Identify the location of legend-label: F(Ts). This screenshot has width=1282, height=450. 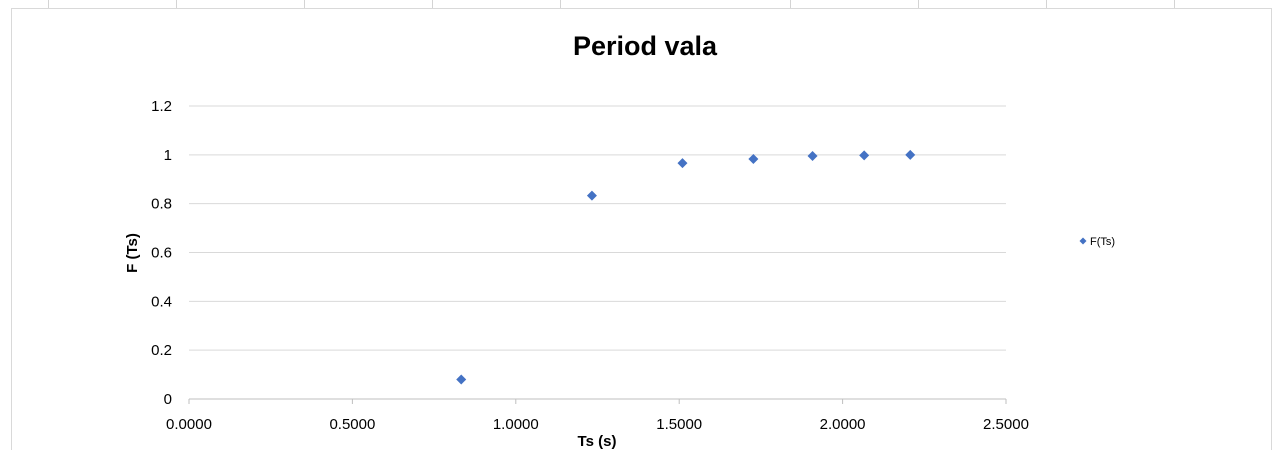
(1102, 242).